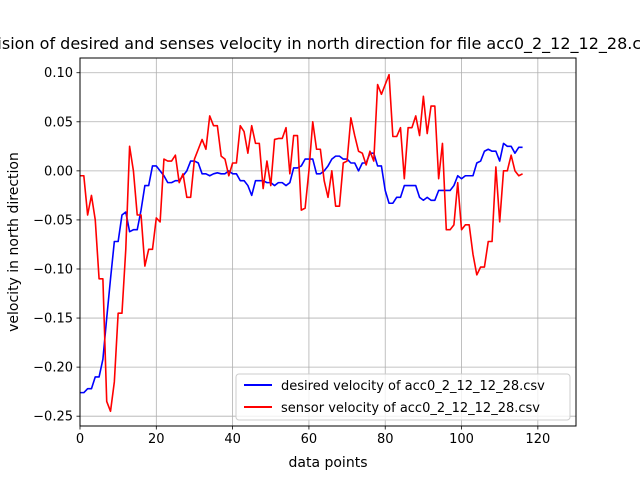 The image size is (640, 480). I want to click on x-tick-label: 100, so click(461, 439).